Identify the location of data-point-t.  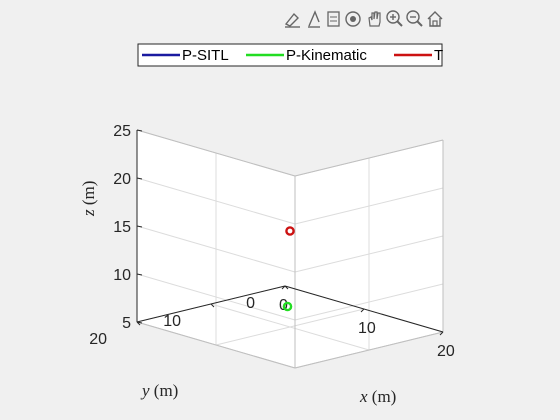
(290, 231).